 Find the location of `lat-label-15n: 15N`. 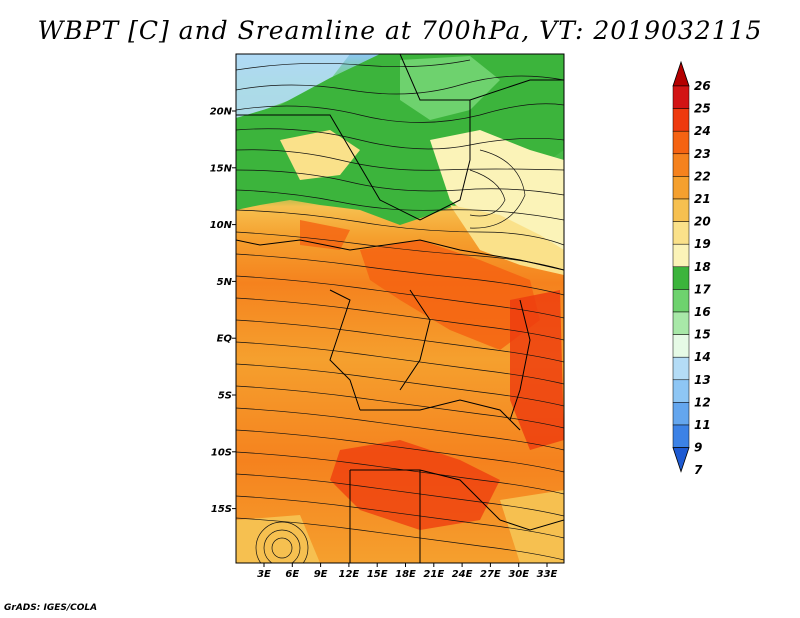

lat-label-15n: 15N is located at coordinates (221, 168).